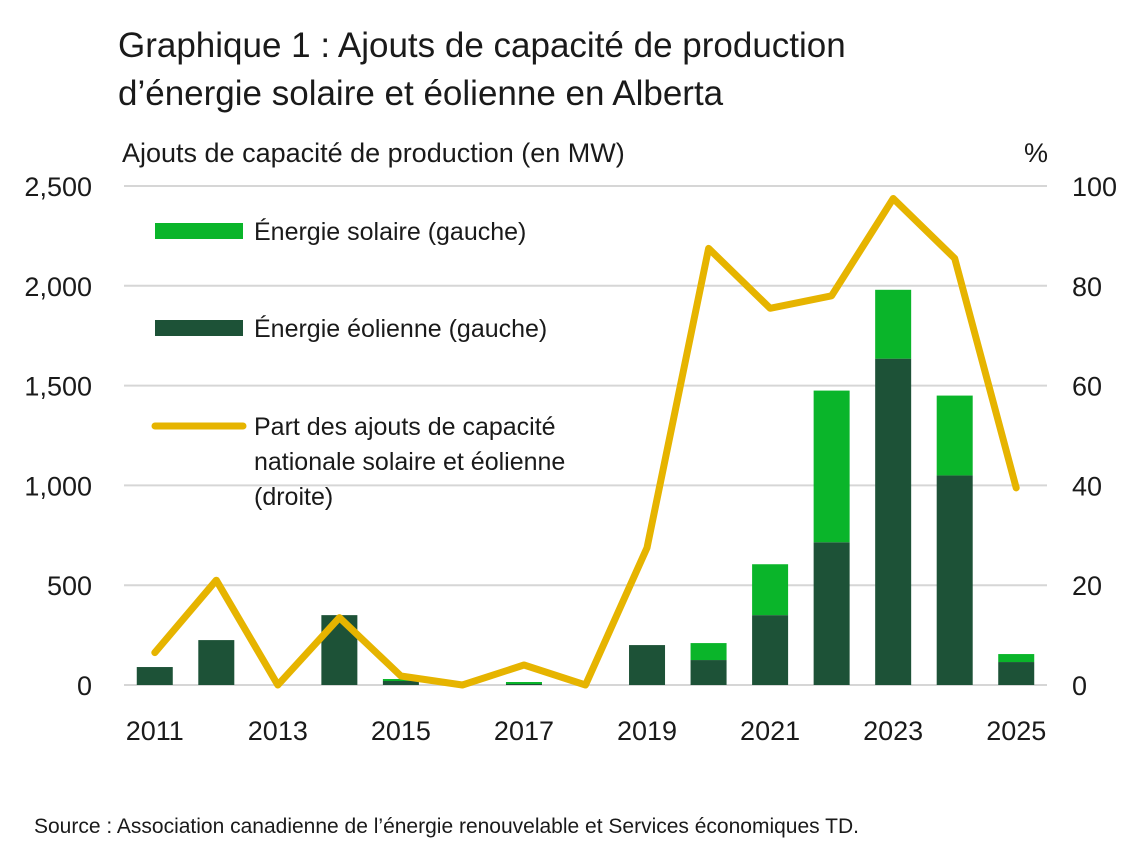 This screenshot has height=848, width=1138. What do you see at coordinates (1087, 387) in the screenshot?
I see `y-tick-label-right: 60` at bounding box center [1087, 387].